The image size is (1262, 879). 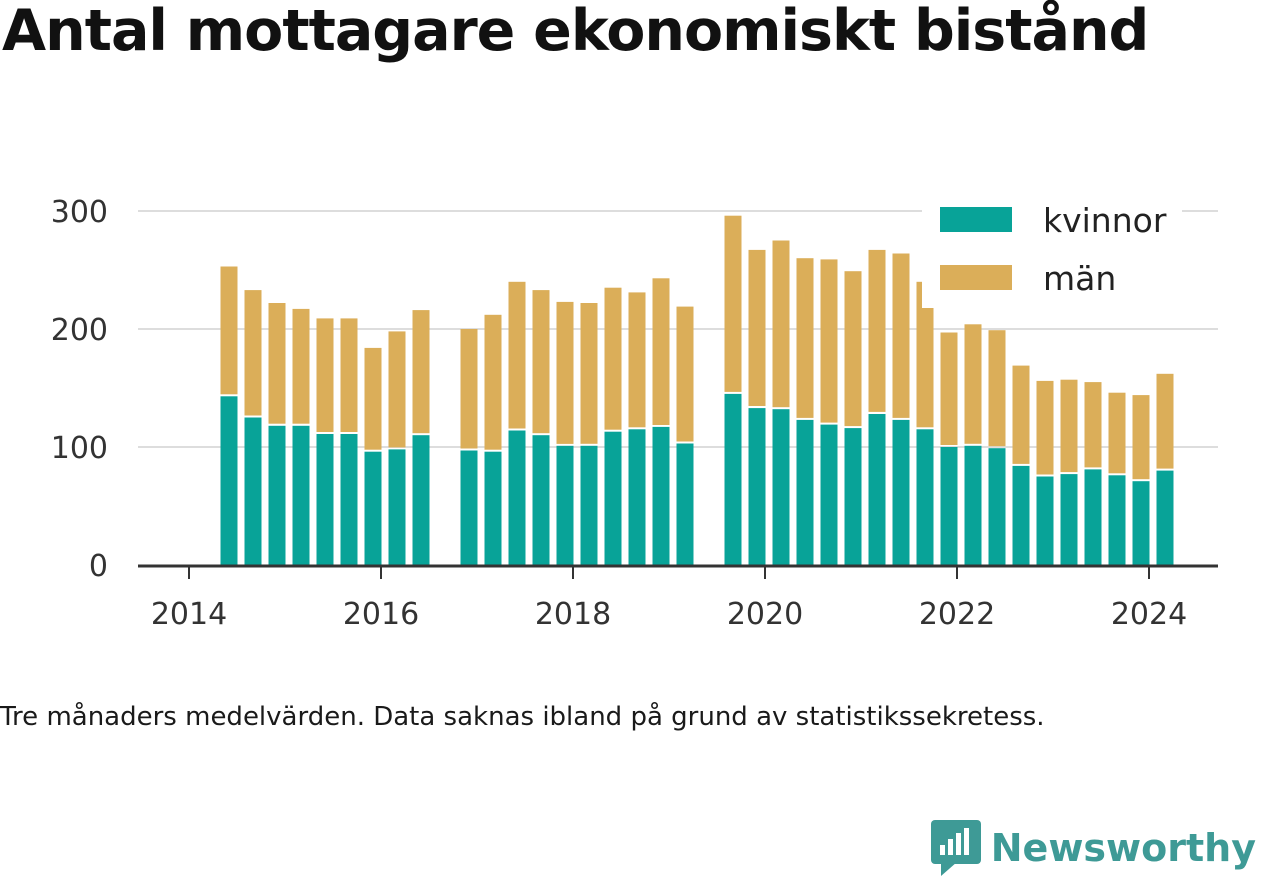 What do you see at coordinates (189, 614) in the screenshot?
I see `x-tick-label: 2014` at bounding box center [189, 614].